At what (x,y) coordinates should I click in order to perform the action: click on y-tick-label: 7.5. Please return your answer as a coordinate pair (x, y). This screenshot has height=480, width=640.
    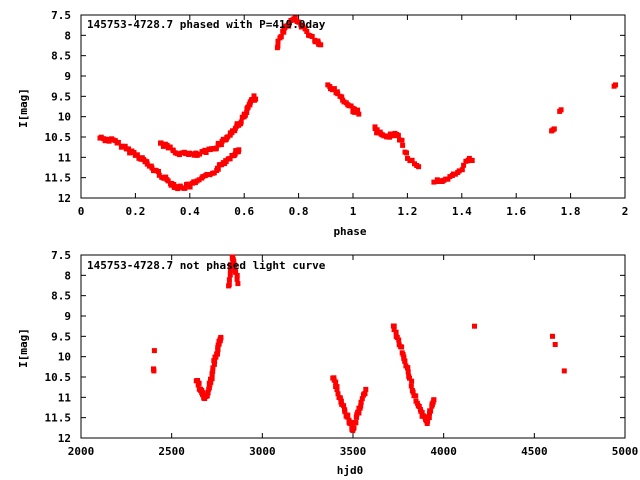
    Looking at the image, I should click on (61, 15).